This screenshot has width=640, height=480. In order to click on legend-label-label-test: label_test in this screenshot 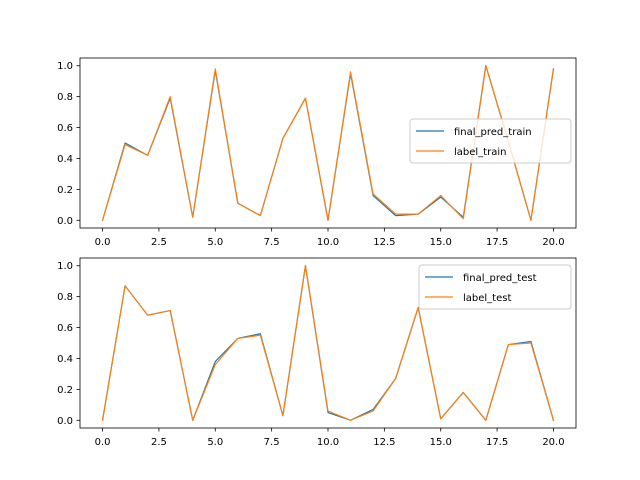, I will do `click(487, 298)`.